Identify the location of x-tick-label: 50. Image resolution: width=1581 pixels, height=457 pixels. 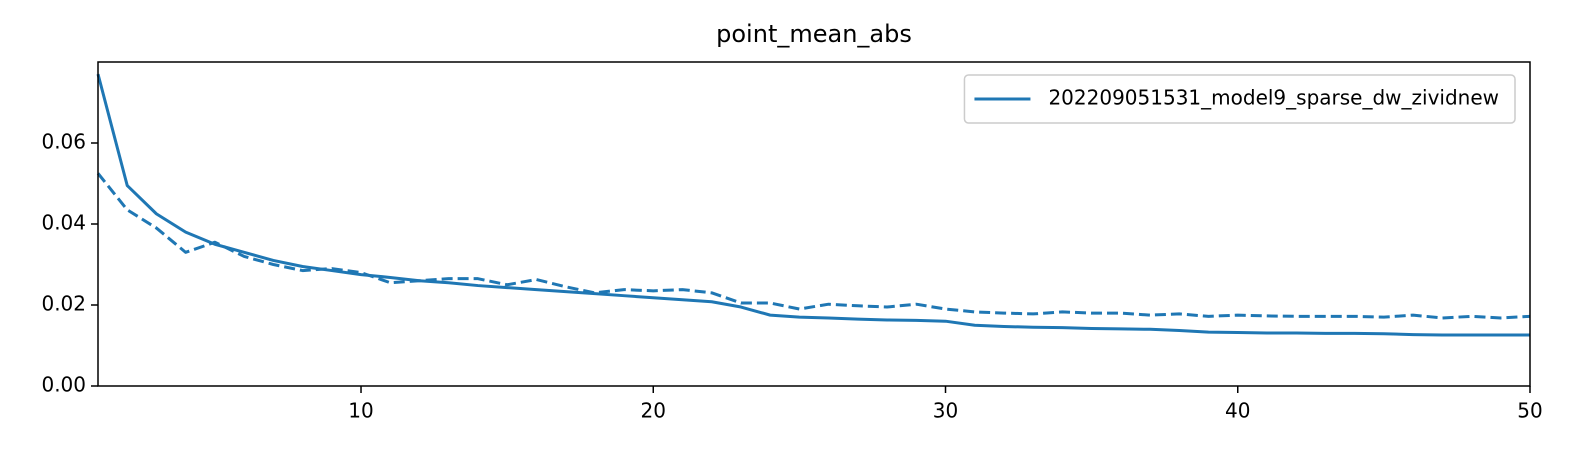
(1529, 411).